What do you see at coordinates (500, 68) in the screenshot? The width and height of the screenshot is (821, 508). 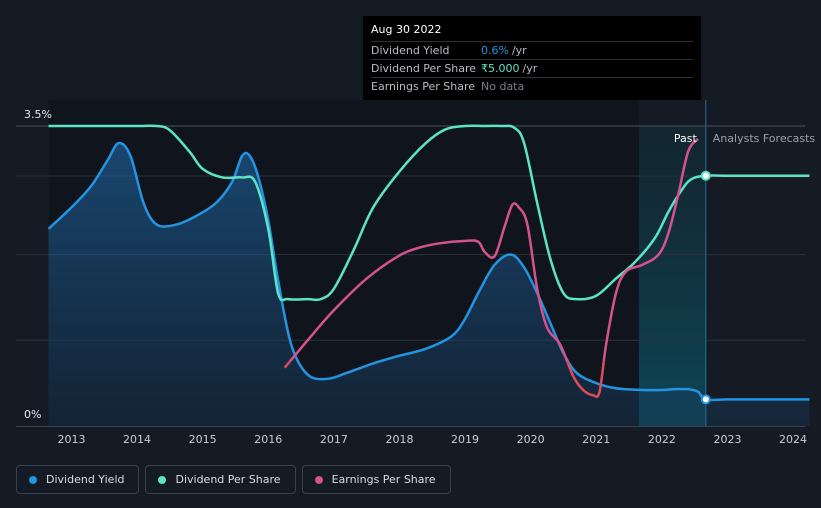 I see `tooltip-value: ₹5.000` at bounding box center [500, 68].